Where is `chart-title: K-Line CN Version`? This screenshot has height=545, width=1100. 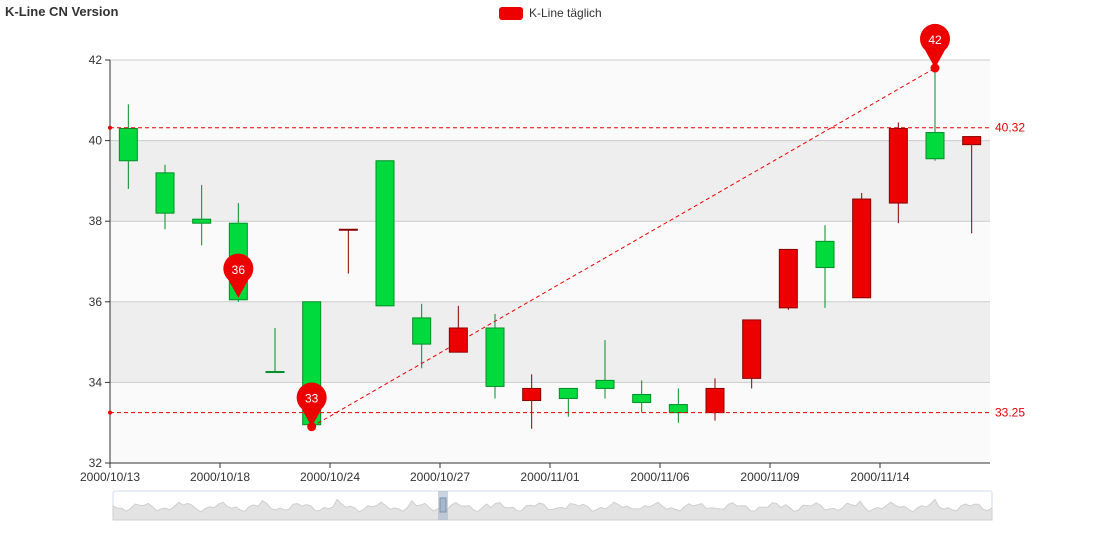 chart-title: K-Line CN Version is located at coordinates (62, 11).